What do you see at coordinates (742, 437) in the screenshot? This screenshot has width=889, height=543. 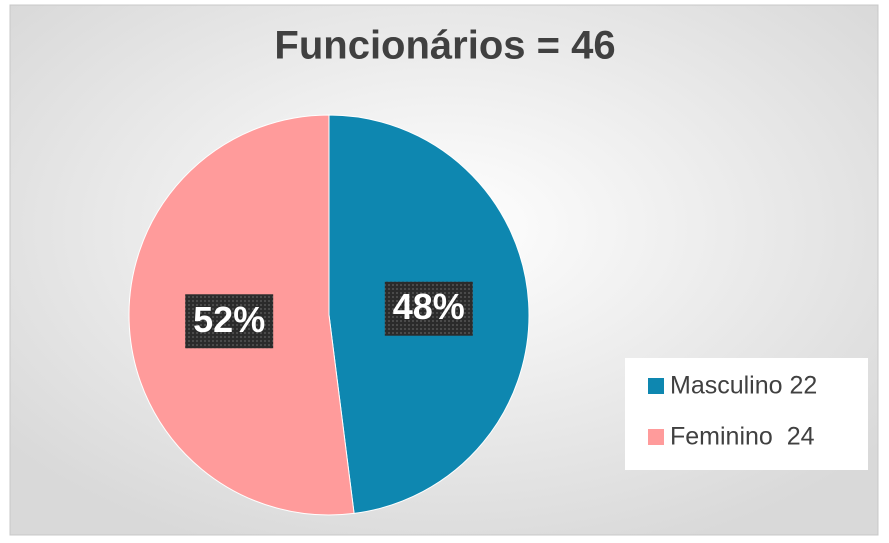 I see `legend-label: Feminino 24` at bounding box center [742, 437].